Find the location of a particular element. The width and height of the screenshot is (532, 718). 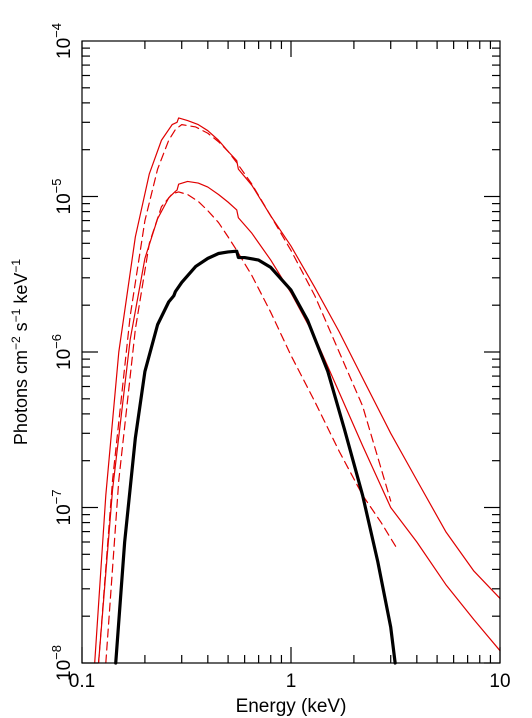

svg-text: 10−5 is located at coordinates (62, 197).